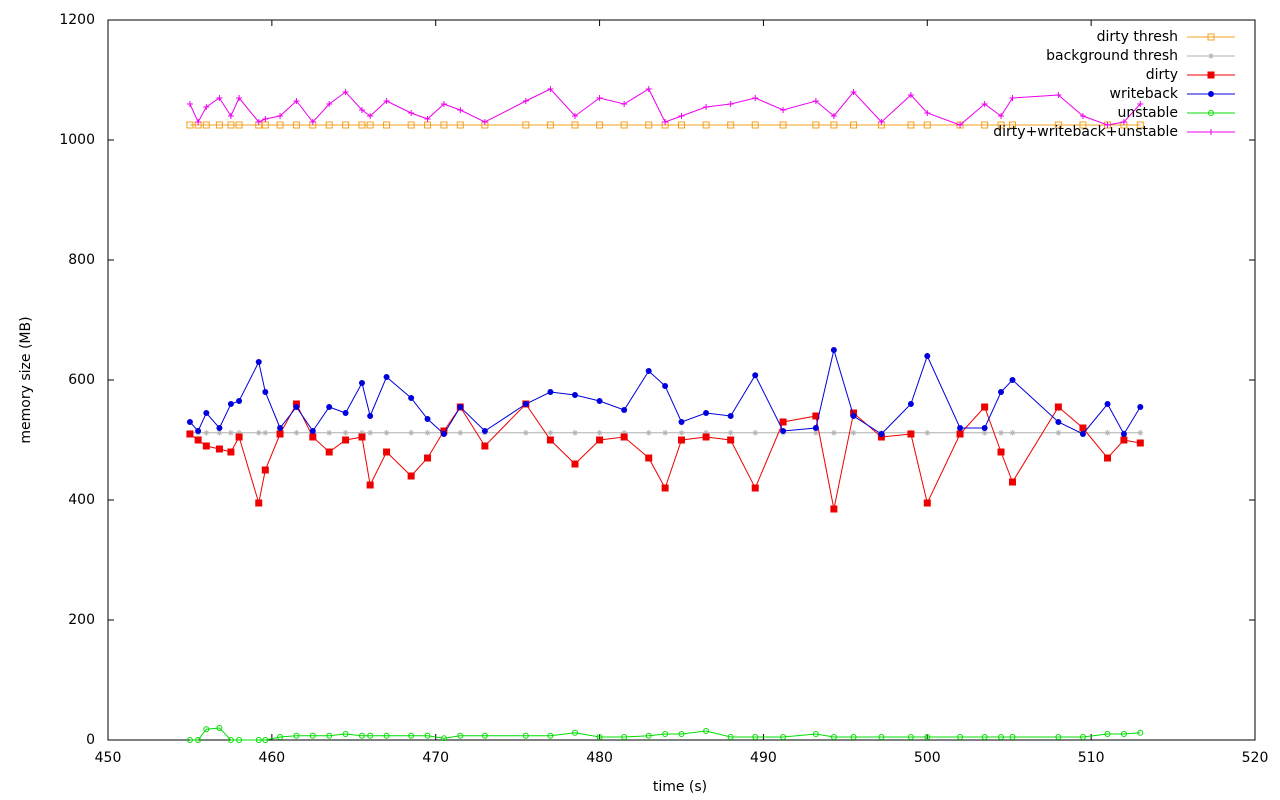  What do you see at coordinates (599, 758) in the screenshot?
I see `x-tick-label: 480` at bounding box center [599, 758].